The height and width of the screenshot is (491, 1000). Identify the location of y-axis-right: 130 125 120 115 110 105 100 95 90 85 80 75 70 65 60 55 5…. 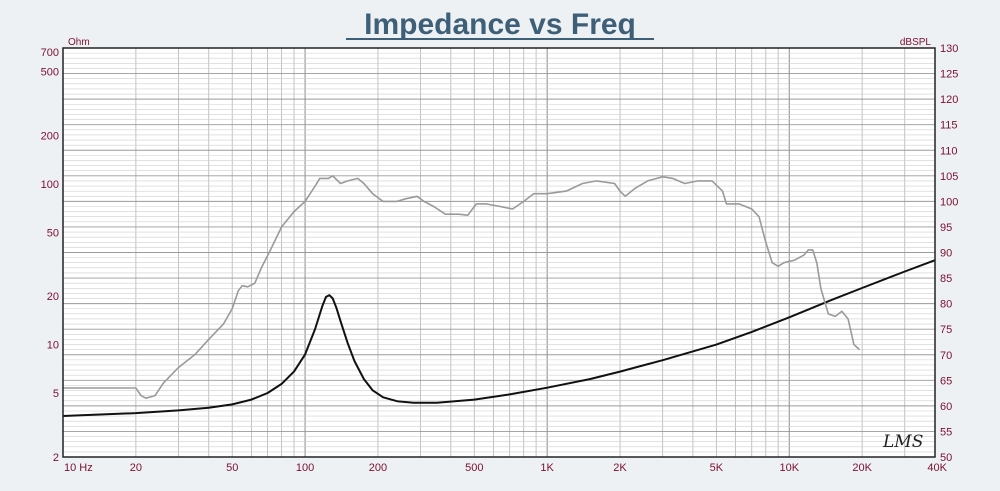
(949, 253).